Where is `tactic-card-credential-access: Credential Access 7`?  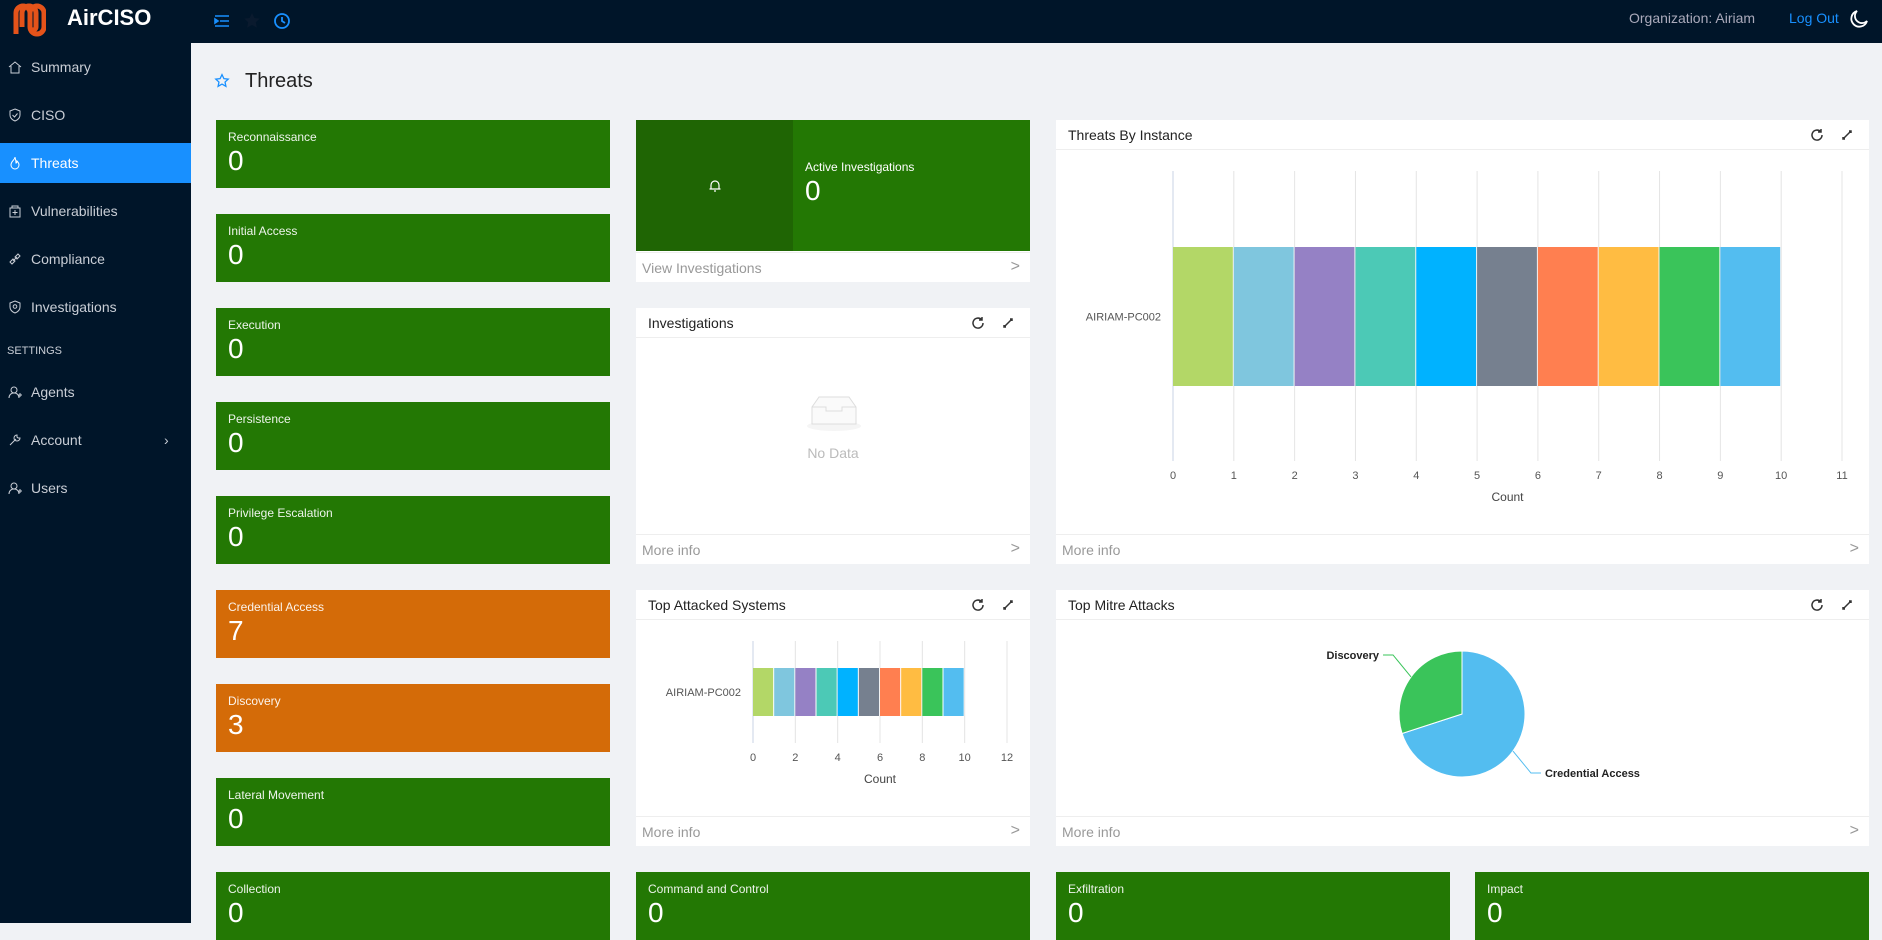 tactic-card-credential-access: Credential Access 7 is located at coordinates (413, 624).